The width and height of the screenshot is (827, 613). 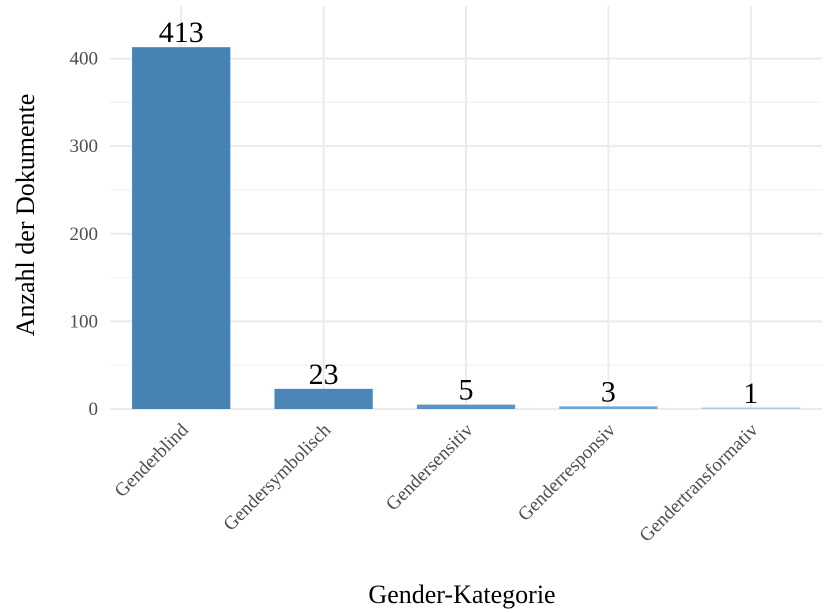 What do you see at coordinates (278, 477) in the screenshot?
I see `x-tick-label: Gendersymbolisch` at bounding box center [278, 477].